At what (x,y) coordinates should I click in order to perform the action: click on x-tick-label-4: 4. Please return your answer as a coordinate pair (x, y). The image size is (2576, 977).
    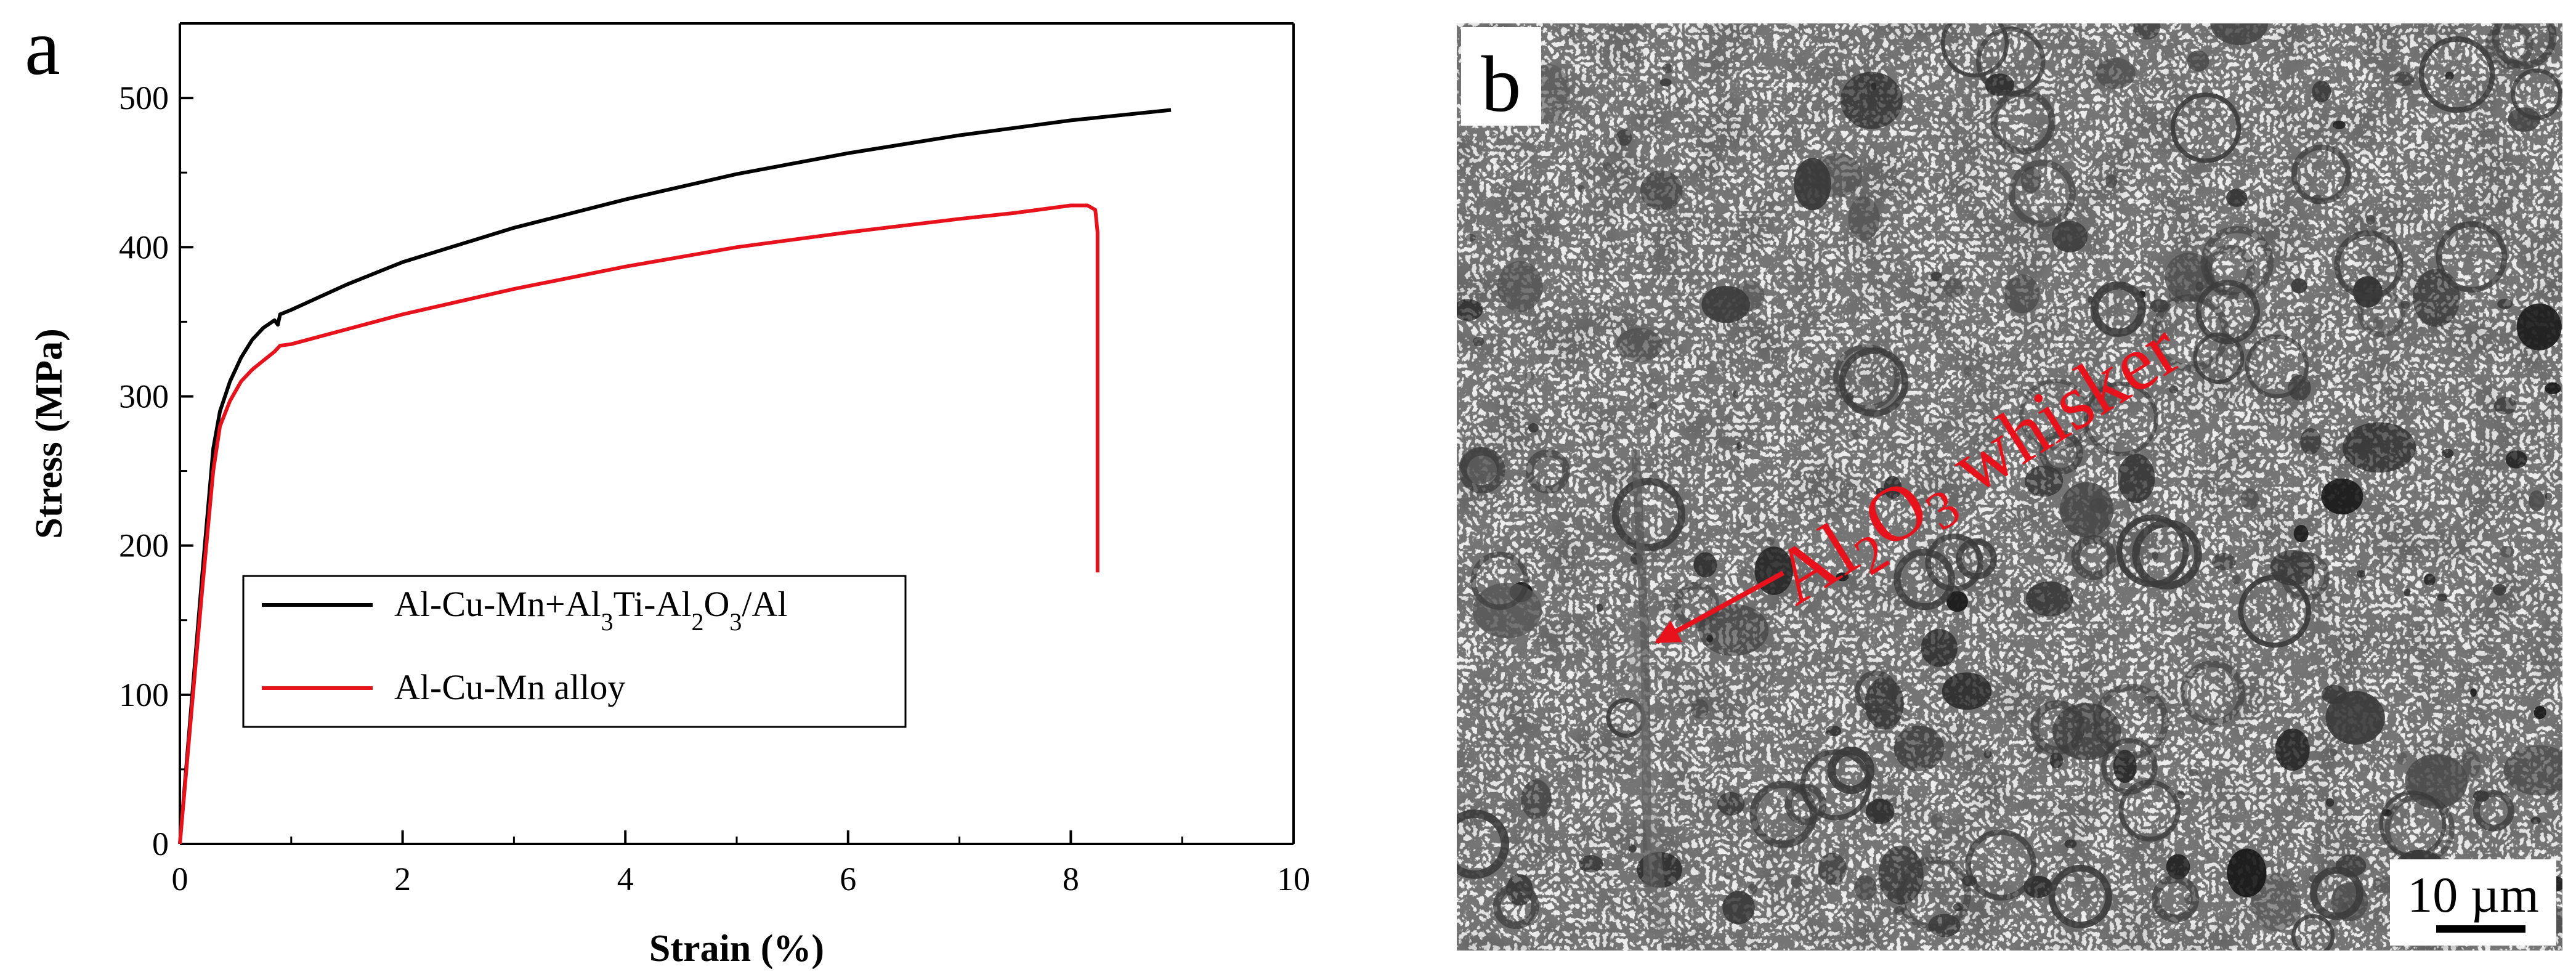
    Looking at the image, I should click on (625, 880).